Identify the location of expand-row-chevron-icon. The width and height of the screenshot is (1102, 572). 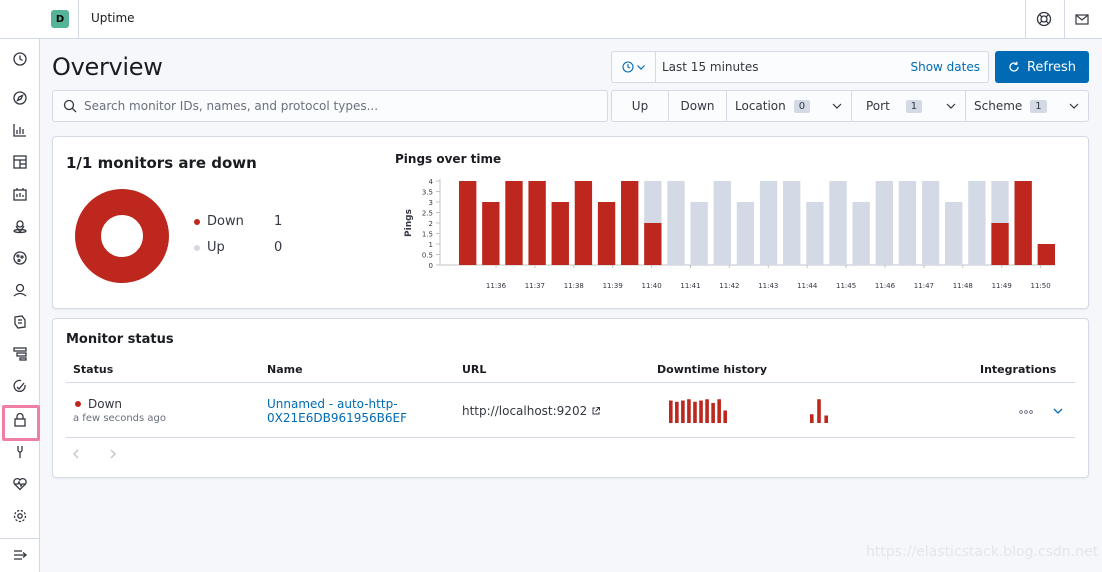
(1058, 411).